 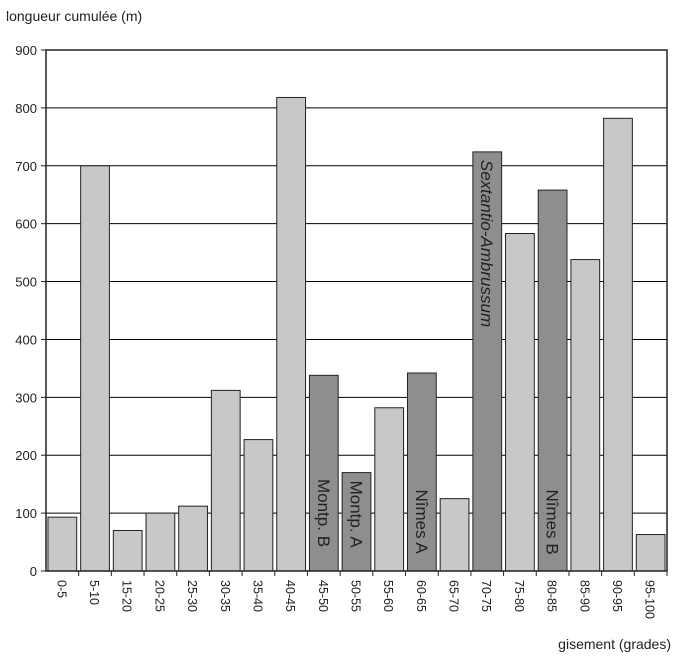 What do you see at coordinates (552, 522) in the screenshot?
I see `bar-annotation: Nîmes B` at bounding box center [552, 522].